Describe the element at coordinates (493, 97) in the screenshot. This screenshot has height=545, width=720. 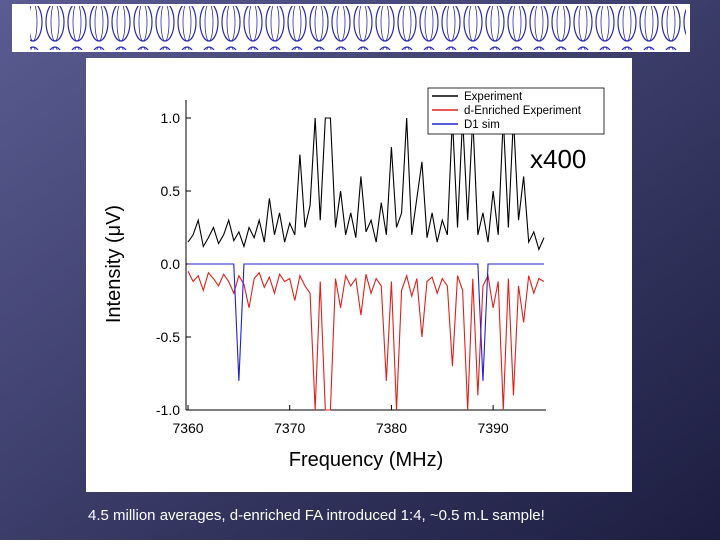
I see `legend-label: Experiment` at that location.